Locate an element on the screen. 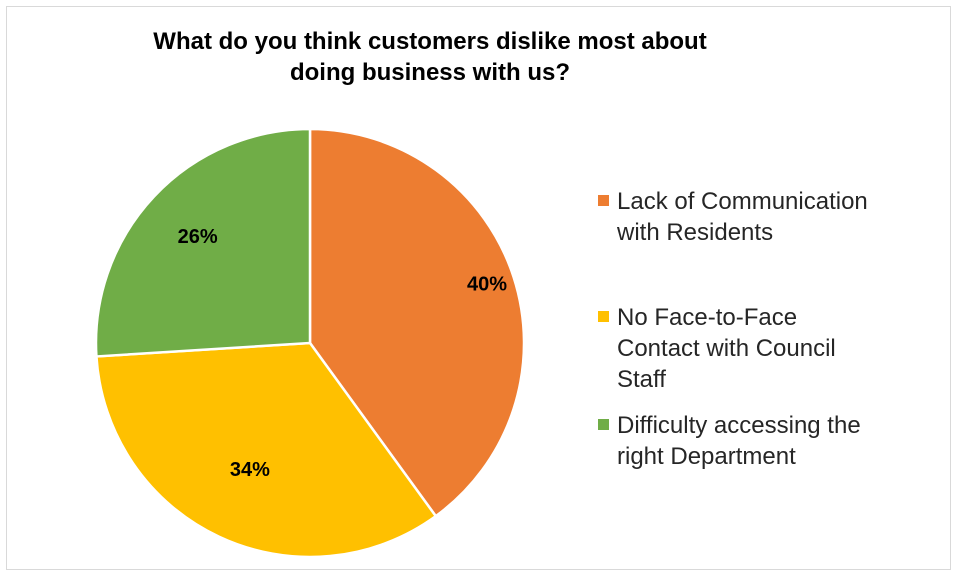  legend-swatch-department is located at coordinates (603, 424).